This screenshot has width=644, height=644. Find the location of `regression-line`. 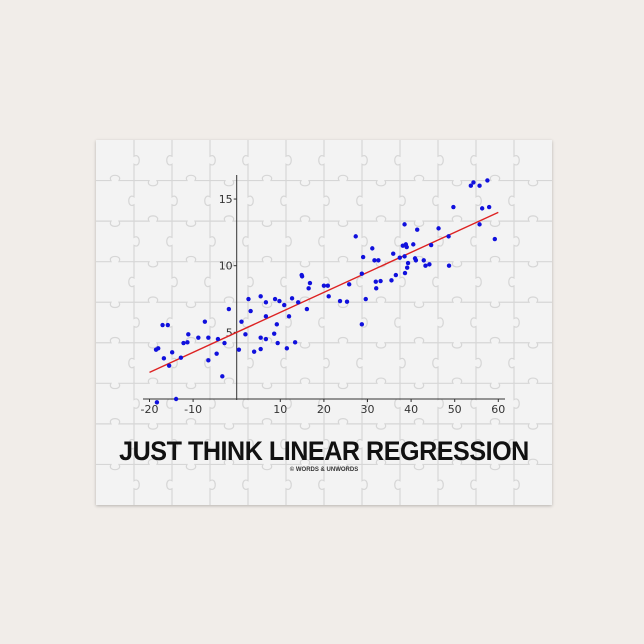

regression-line is located at coordinates (324, 292).